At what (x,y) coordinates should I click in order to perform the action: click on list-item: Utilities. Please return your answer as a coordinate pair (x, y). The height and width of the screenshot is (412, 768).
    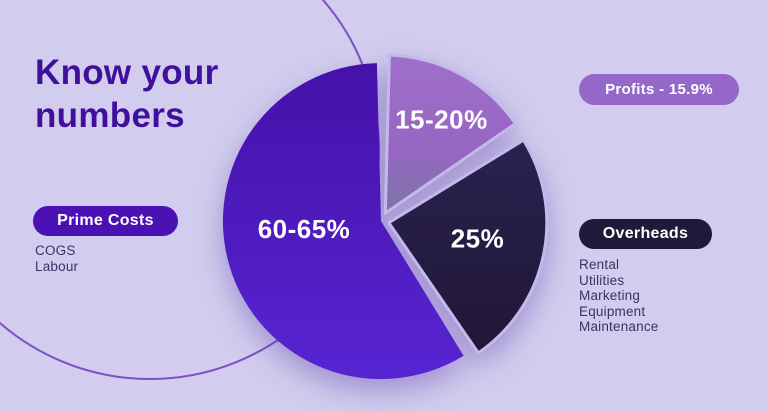
    Looking at the image, I should click on (602, 280).